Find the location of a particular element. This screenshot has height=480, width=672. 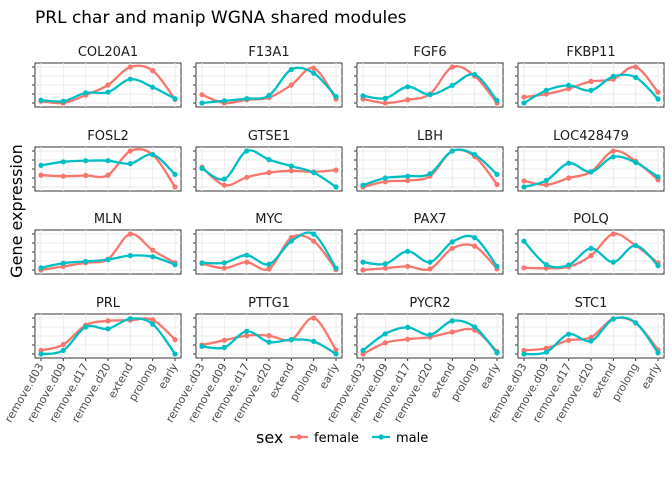

facet-strip-label: FOSL2 is located at coordinates (107, 136).